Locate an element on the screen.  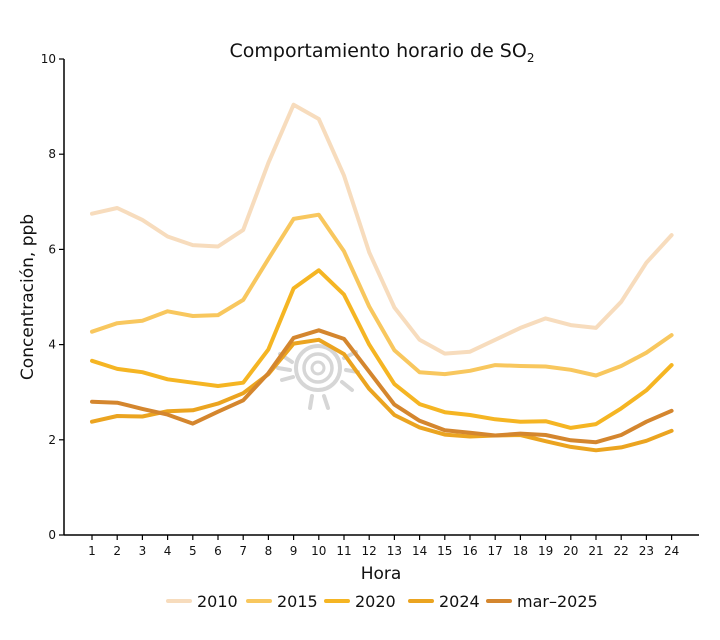
y-tick-label: 2 is located at coordinates (52, 440).